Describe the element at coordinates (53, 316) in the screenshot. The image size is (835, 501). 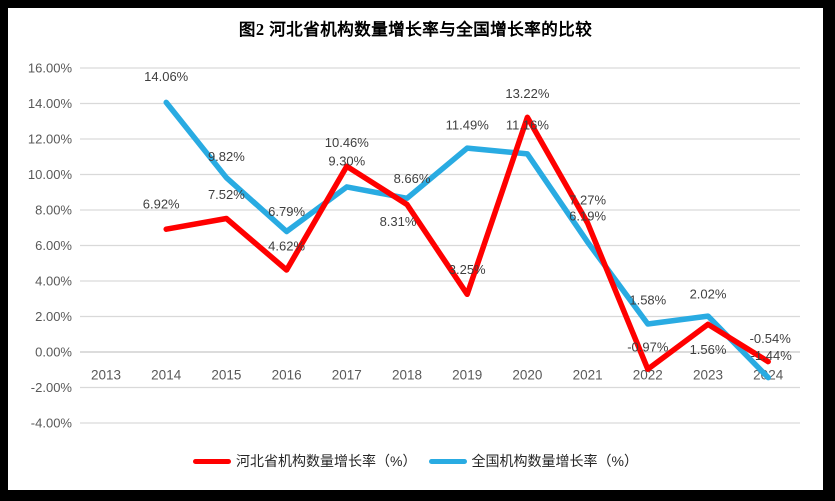
I see `y-axis-tick-label: 2.00%` at that location.